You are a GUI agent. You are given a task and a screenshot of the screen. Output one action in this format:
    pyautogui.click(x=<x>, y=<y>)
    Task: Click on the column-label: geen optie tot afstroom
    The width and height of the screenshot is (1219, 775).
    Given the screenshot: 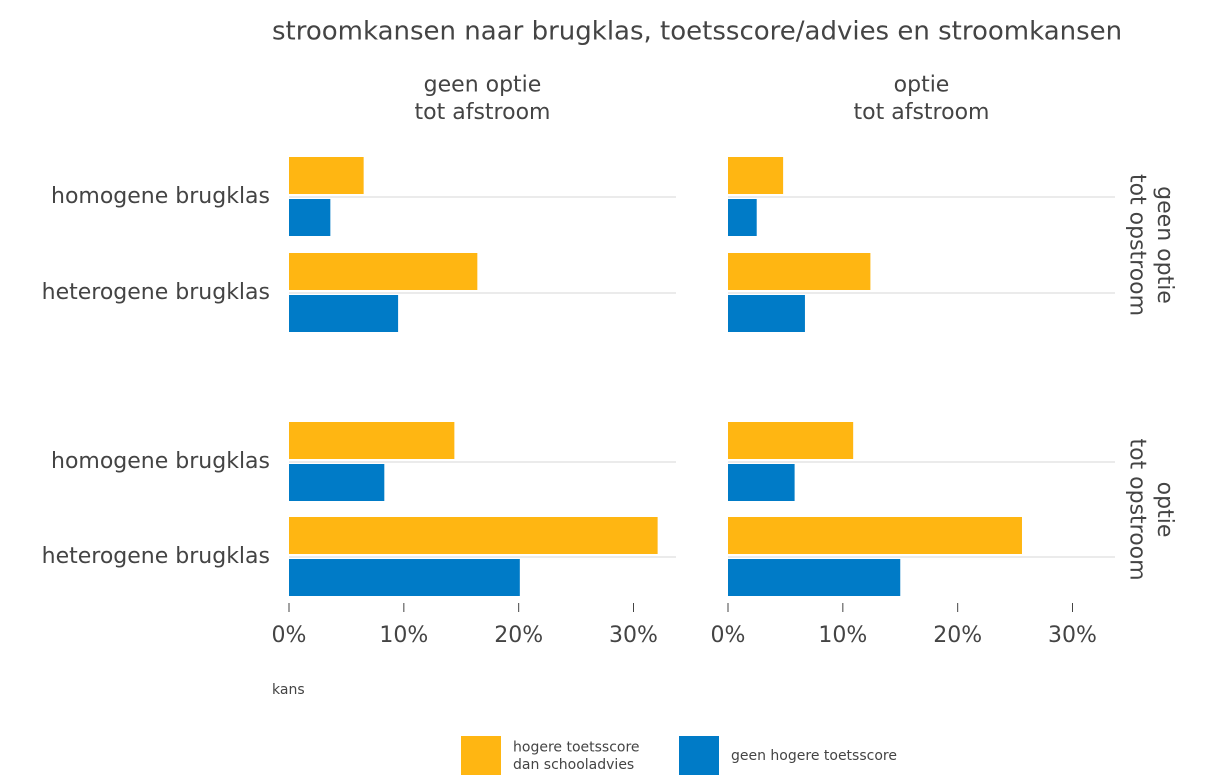 What is the action you would take?
    pyautogui.click(x=483, y=98)
    